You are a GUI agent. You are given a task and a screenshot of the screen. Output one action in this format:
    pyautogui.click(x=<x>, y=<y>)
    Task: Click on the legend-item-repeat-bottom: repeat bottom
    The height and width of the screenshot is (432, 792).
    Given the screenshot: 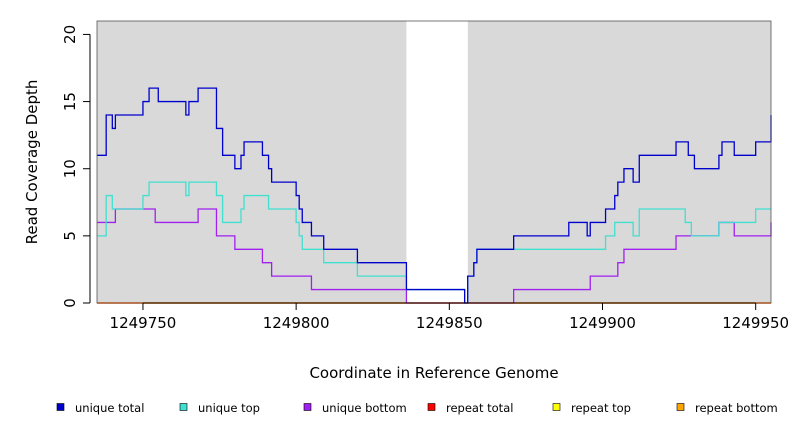 What is the action you would take?
    pyautogui.click(x=727, y=408)
    